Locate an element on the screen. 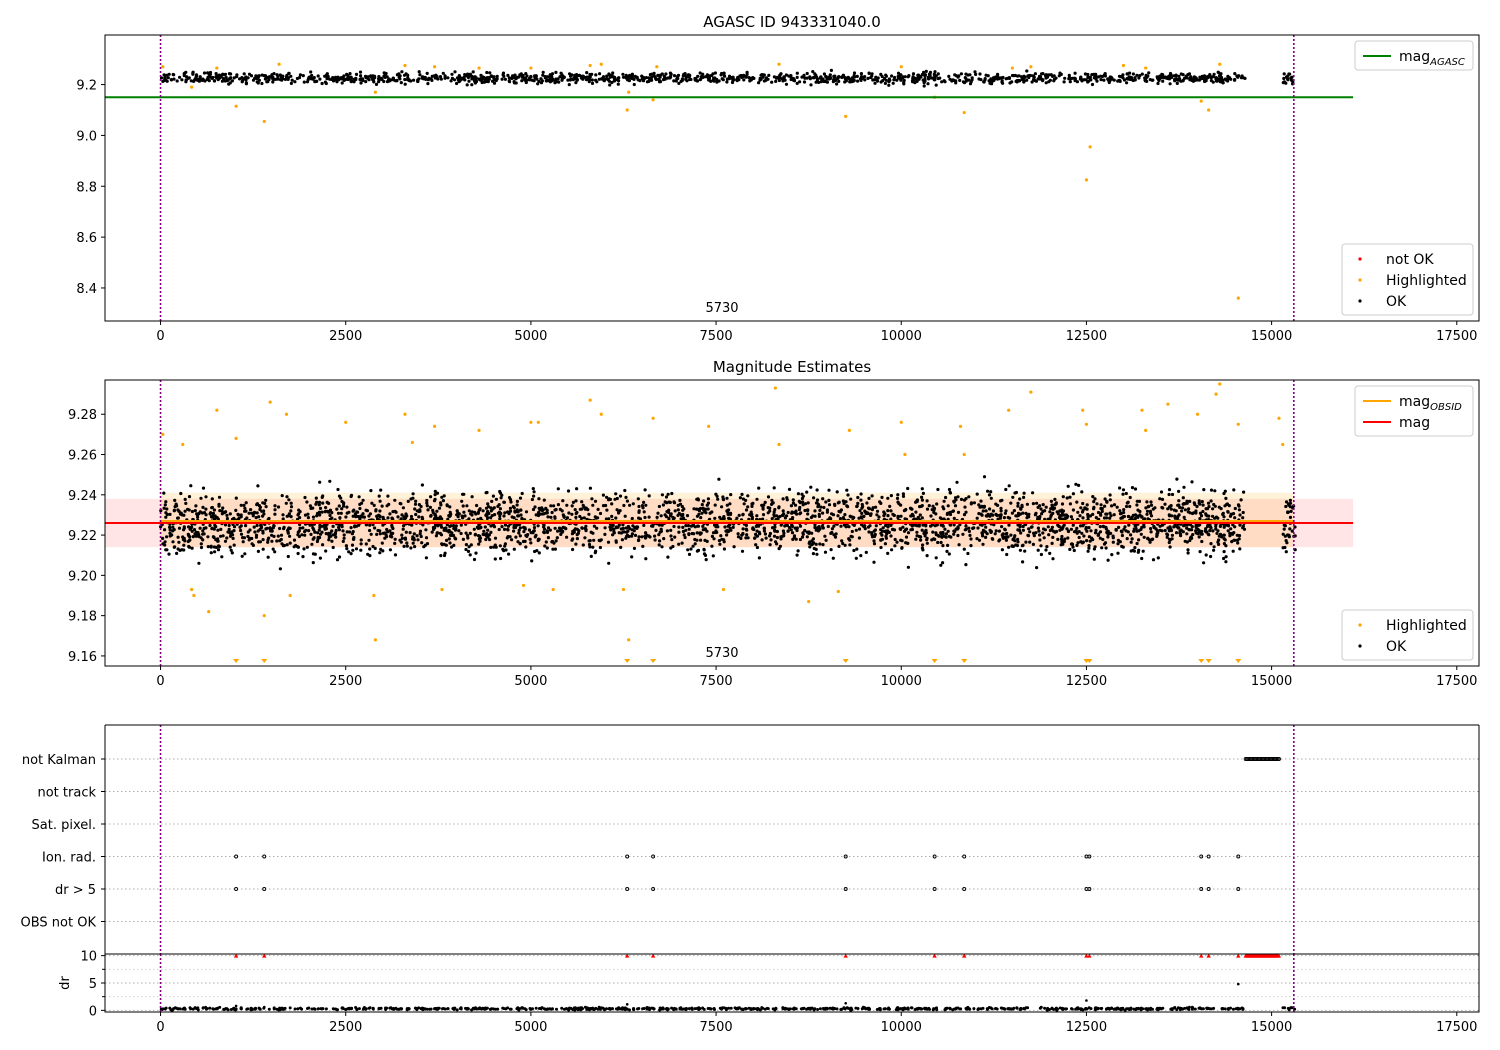 This screenshot has height=1050, width=1500. x-tick-label: 15000 is located at coordinates (1271, 681).